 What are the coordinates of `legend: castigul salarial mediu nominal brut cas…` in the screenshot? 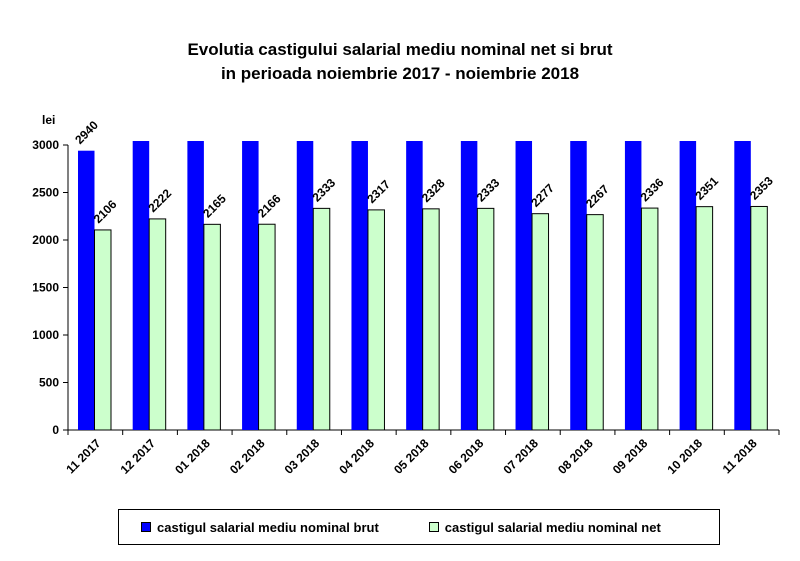 It's located at (419, 527).